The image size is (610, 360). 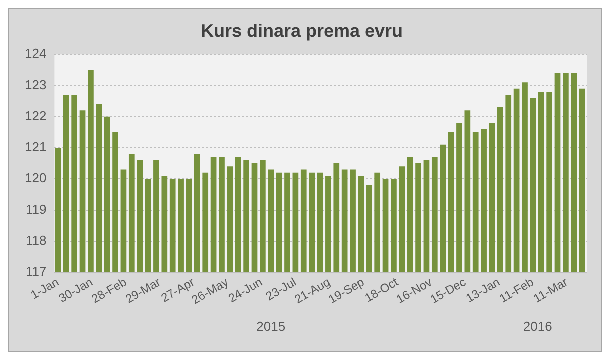 I want to click on chart-title: Kurs dinara prema evru, so click(x=302, y=30).